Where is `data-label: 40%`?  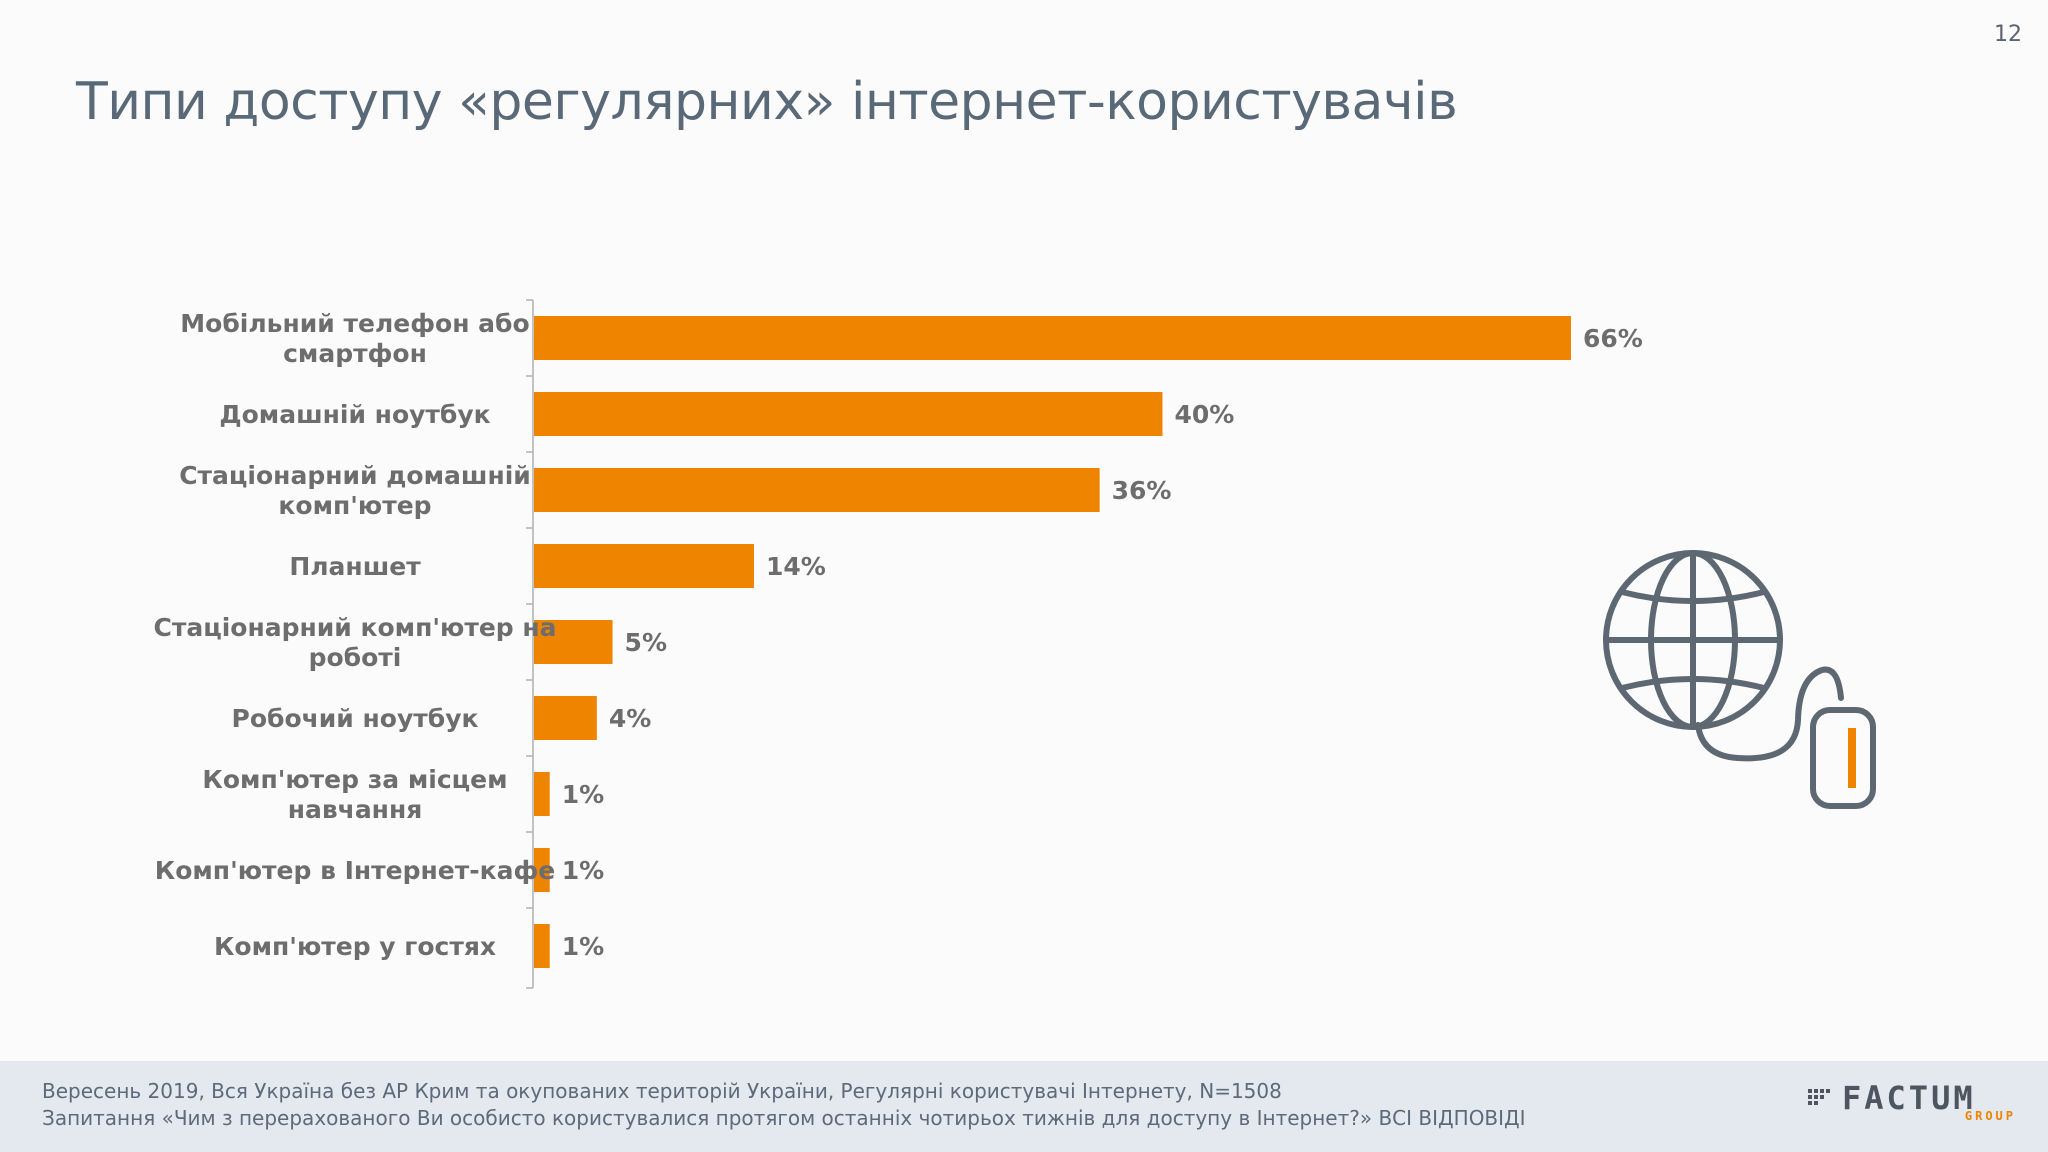 data-label: 40% is located at coordinates (1204, 414).